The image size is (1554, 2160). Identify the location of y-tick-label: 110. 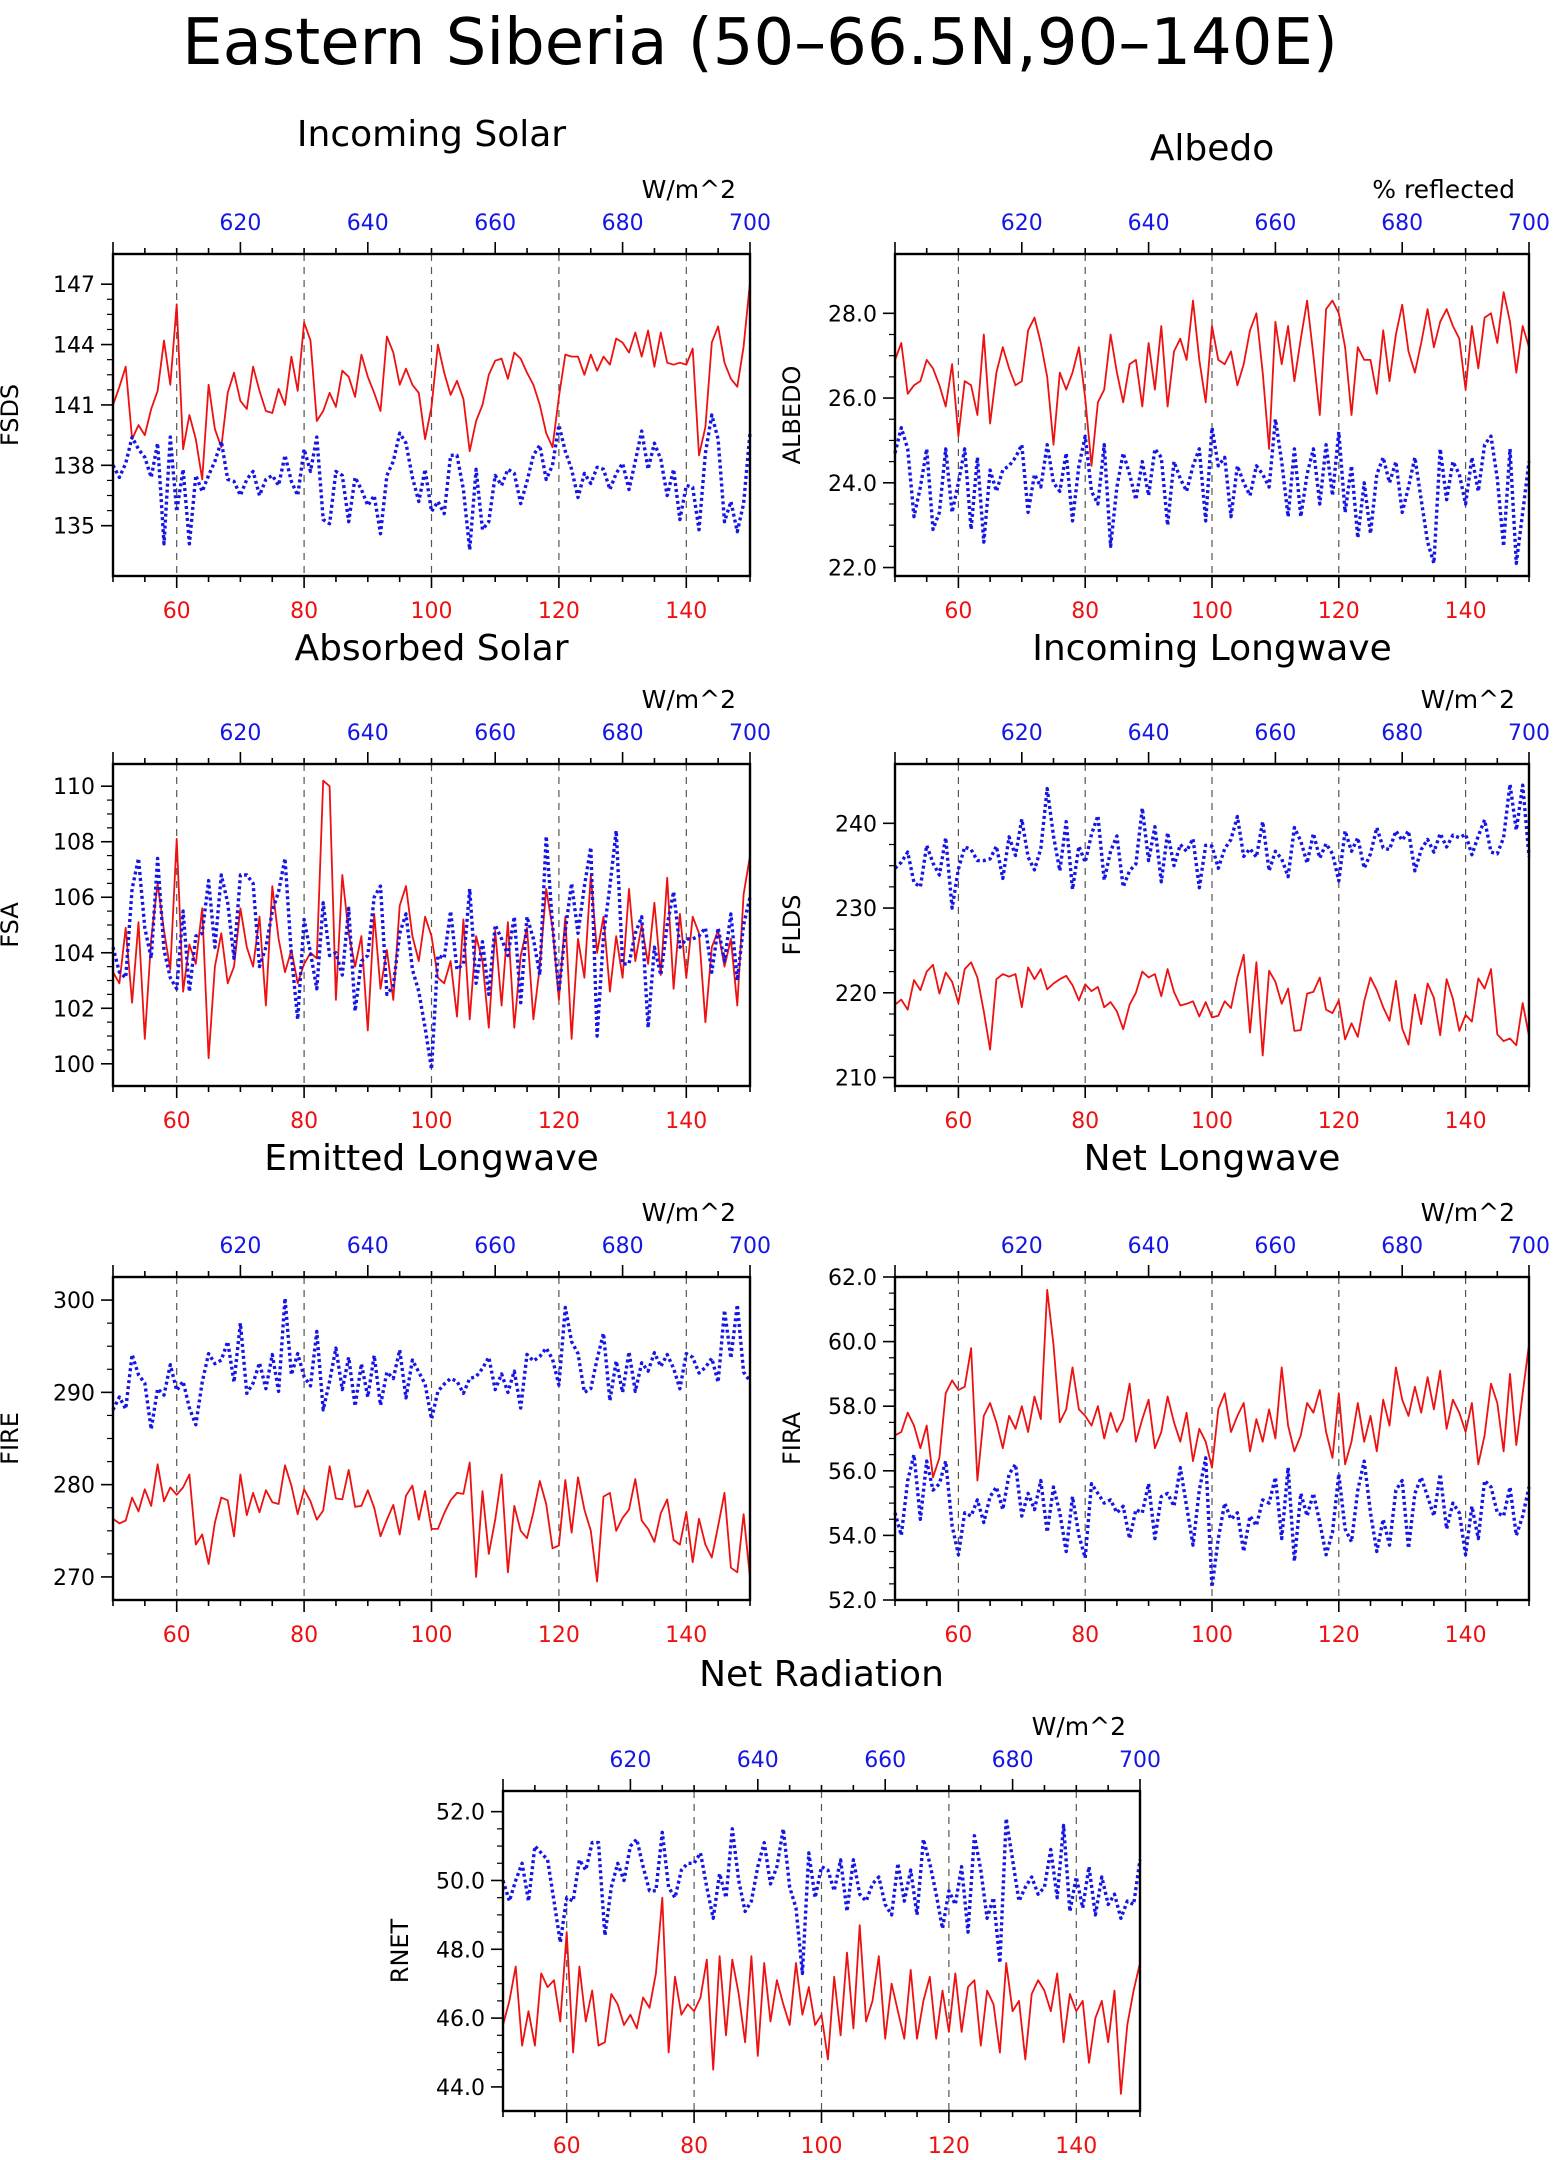
(74, 787).